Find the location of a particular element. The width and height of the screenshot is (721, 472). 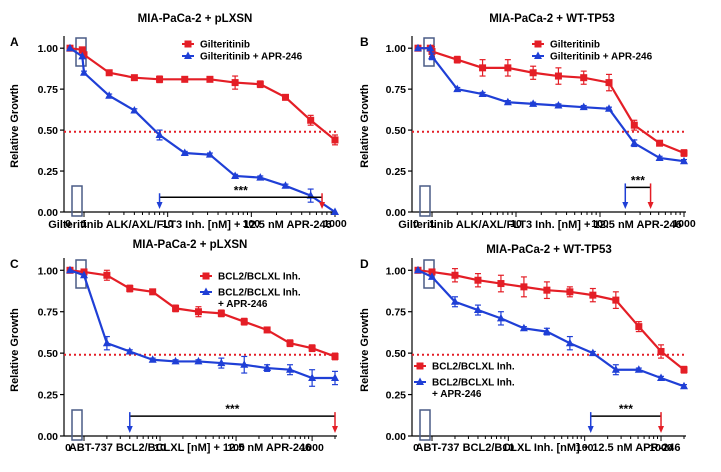

legend-label: Gilteritinib is located at coordinates (225, 45).